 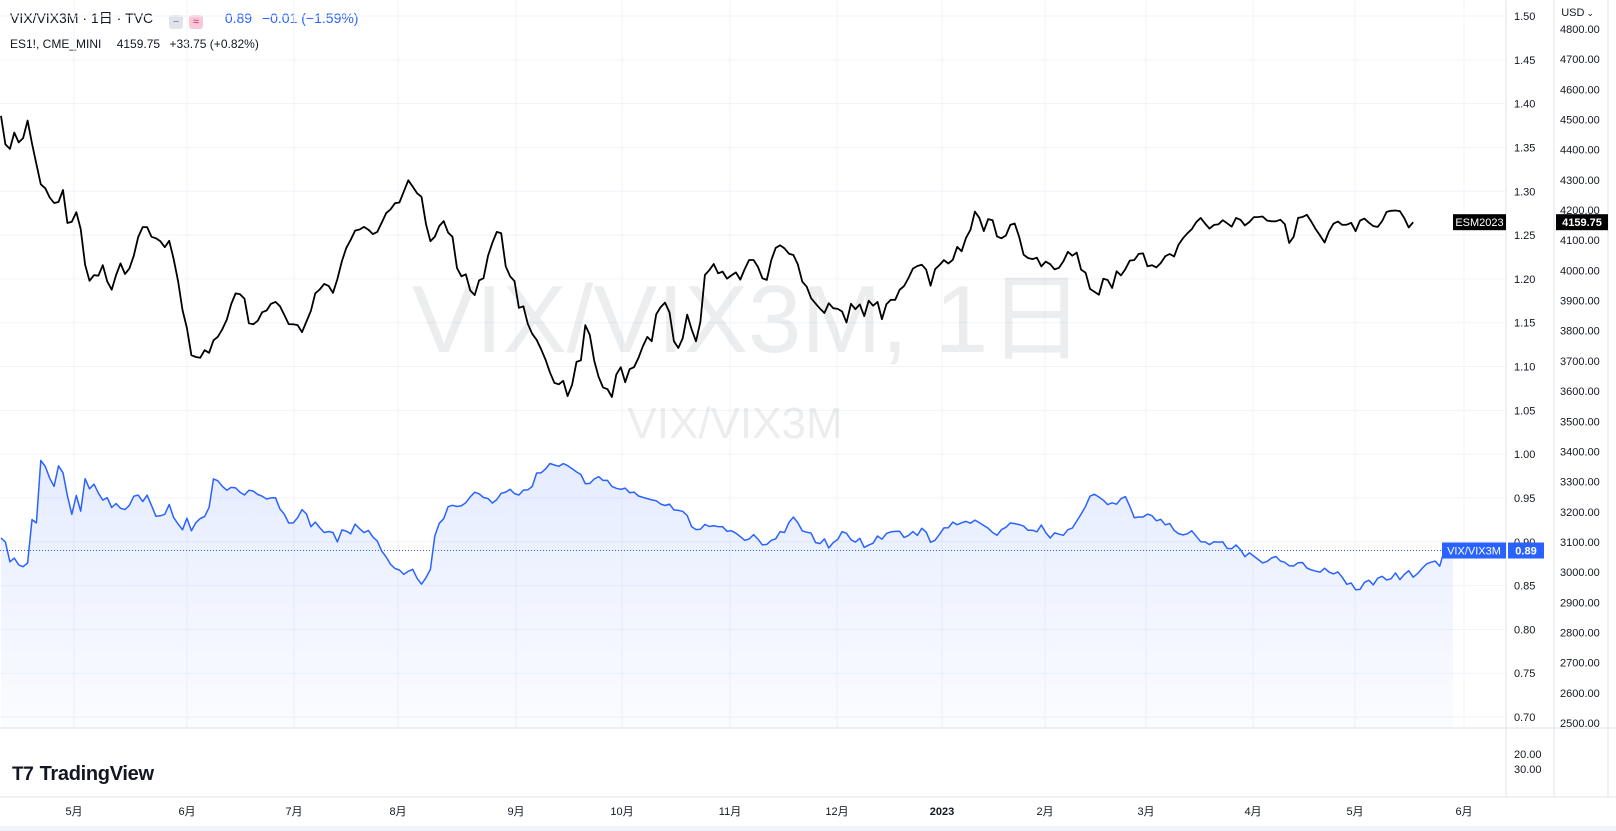 What do you see at coordinates (1580, 302) in the screenshot?
I see `right-axis-tick-label: 3900.00` at bounding box center [1580, 302].